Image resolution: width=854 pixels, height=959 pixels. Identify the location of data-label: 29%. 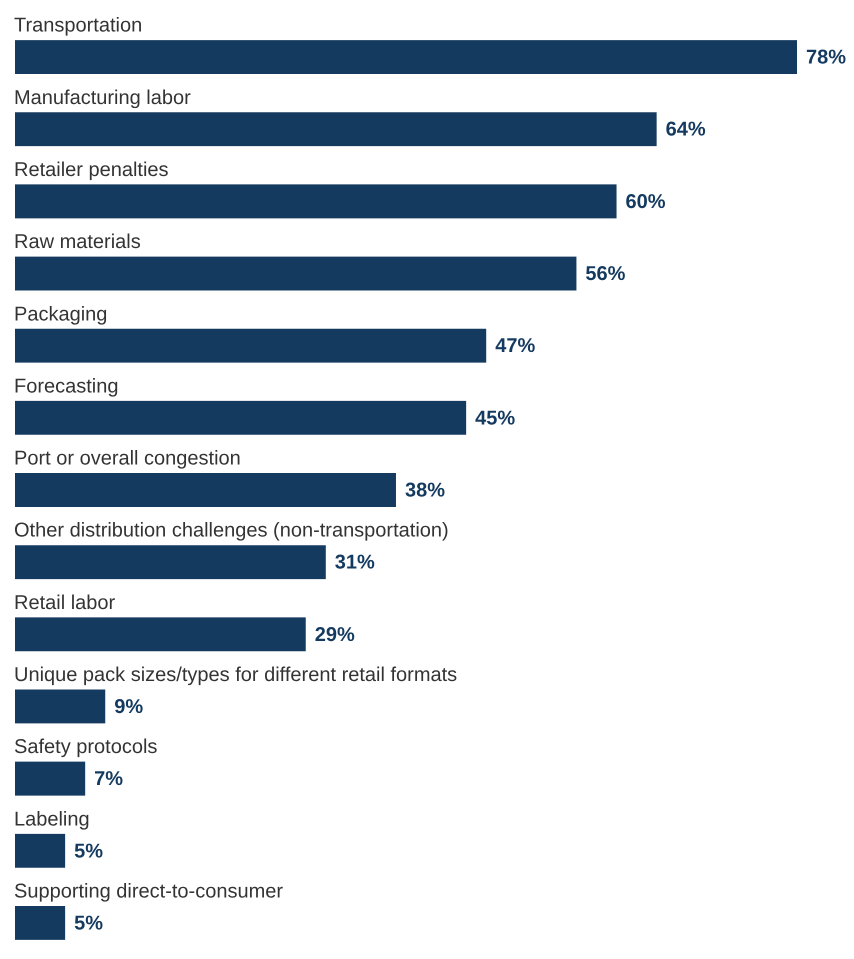
(334, 635).